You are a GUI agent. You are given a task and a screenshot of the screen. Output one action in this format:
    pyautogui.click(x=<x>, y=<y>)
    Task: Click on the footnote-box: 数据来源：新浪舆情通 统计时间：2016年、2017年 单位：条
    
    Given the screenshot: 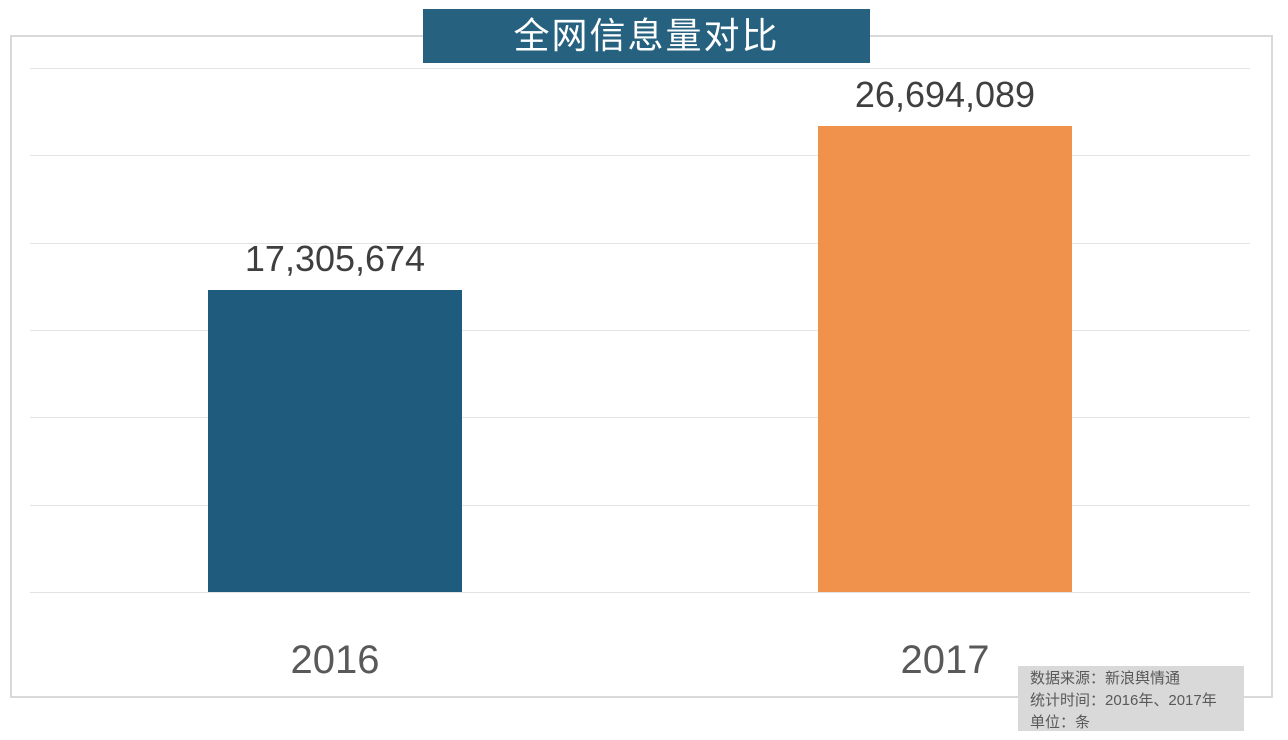 What is the action you would take?
    pyautogui.click(x=1131, y=698)
    